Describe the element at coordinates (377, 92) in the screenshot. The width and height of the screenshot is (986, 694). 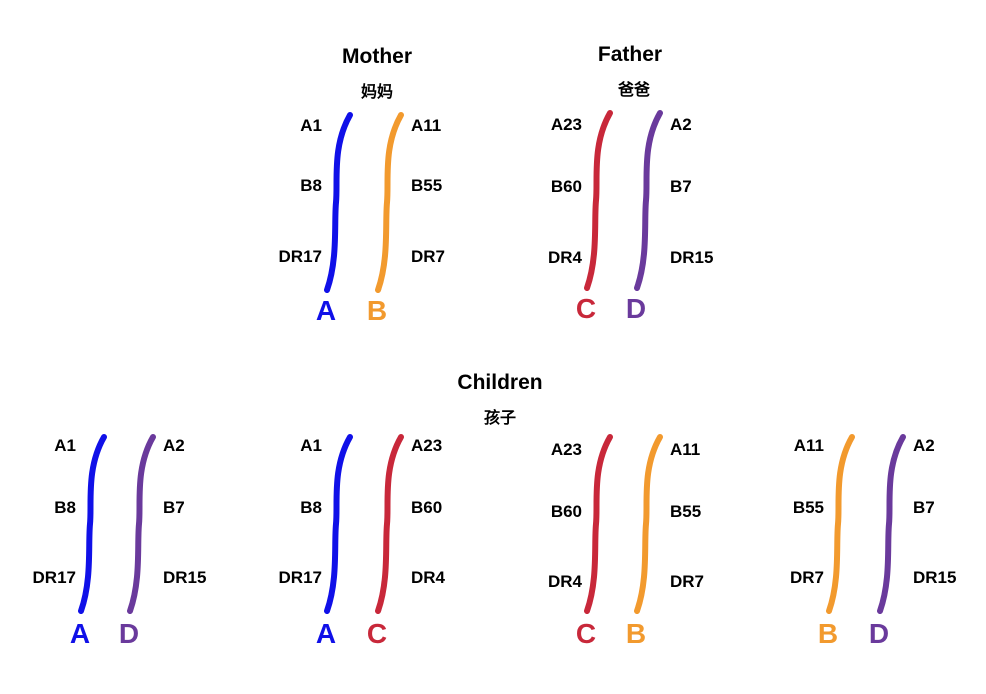
I see `mother-subtitle: 妈妈` at that location.